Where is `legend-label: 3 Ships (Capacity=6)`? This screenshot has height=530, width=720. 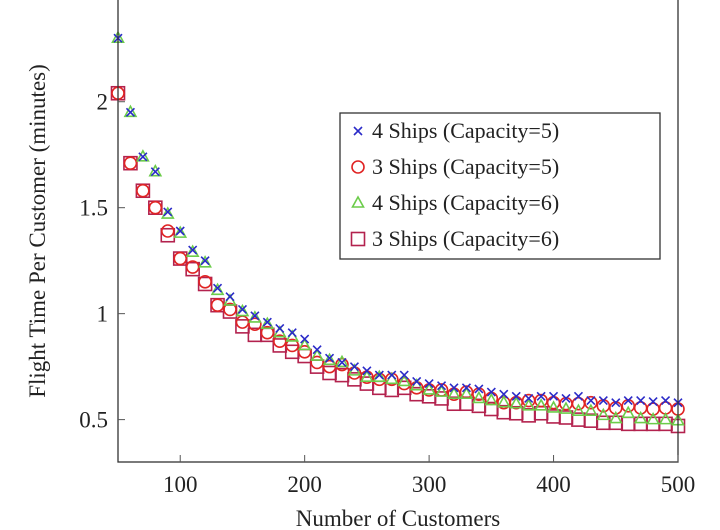 legend-label: 3 Ships (Capacity=6) is located at coordinates (465, 238).